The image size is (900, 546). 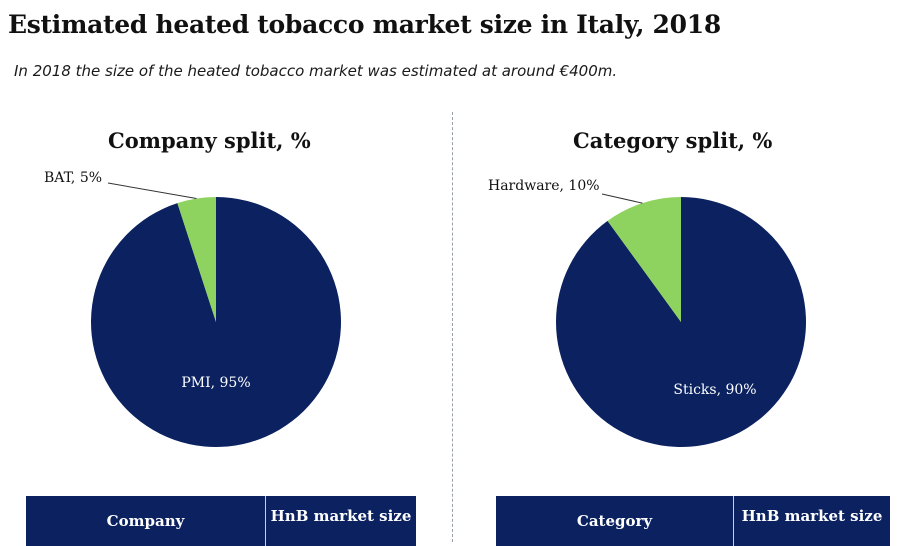 I want to click on category-chart-title: Category split, %, so click(x=673, y=140).